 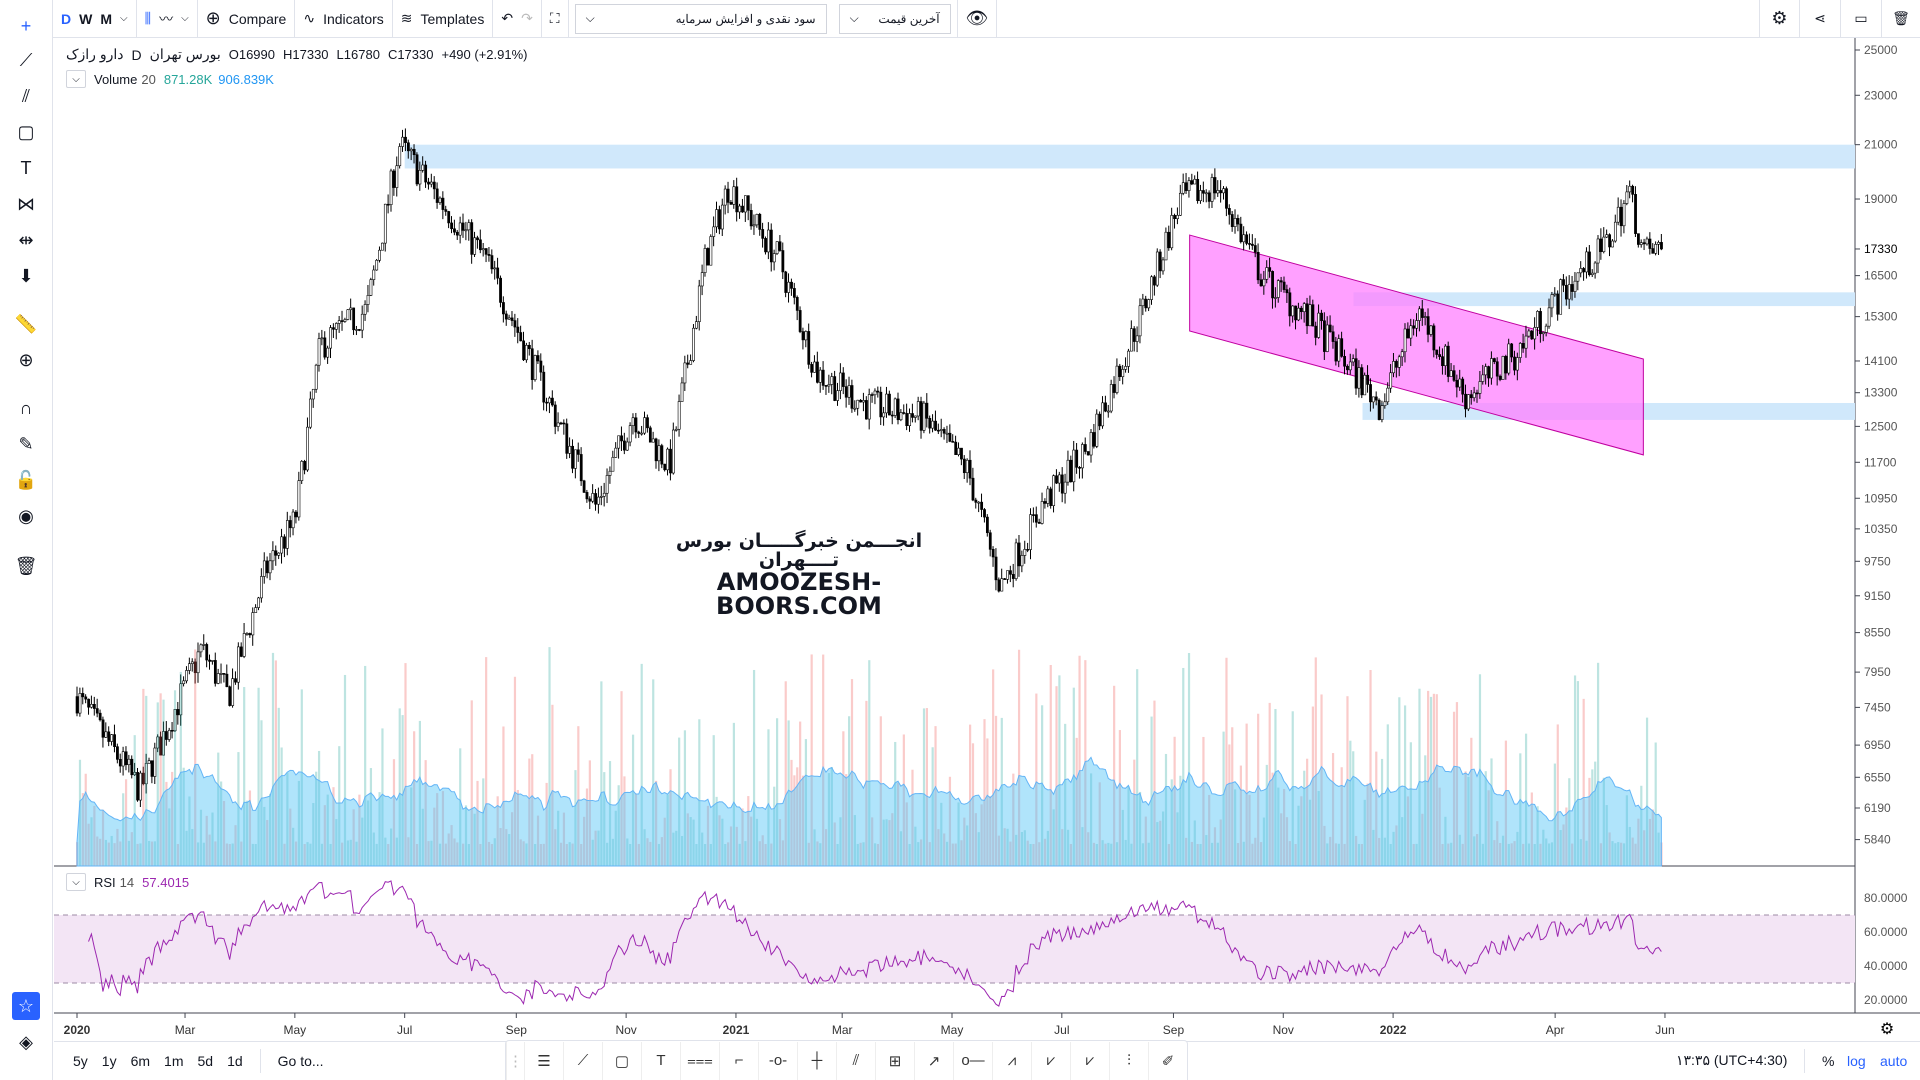 I want to click on favorites-star-icon: ☆, so click(x=26, y=1006).